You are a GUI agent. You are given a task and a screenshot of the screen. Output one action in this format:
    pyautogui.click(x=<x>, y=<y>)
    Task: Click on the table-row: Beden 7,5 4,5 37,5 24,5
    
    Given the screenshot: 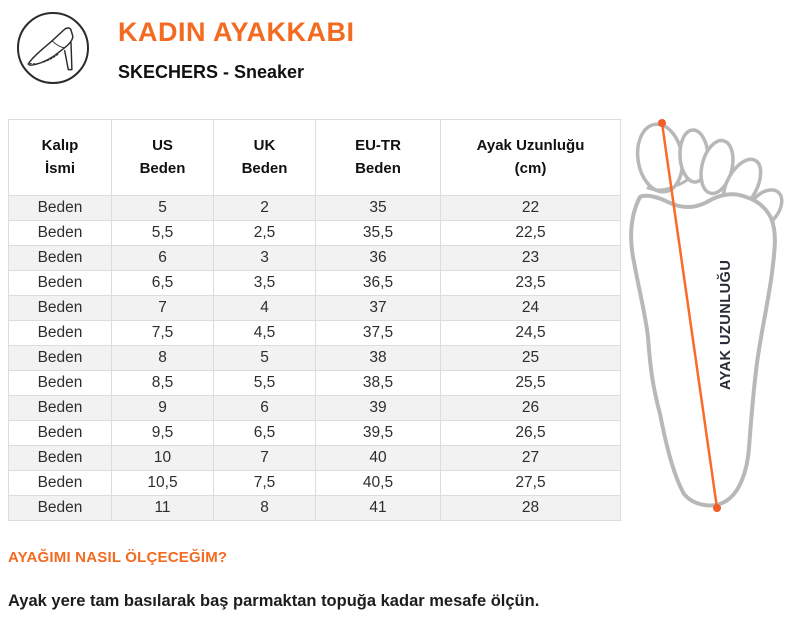 What is the action you would take?
    pyautogui.click(x=314, y=333)
    